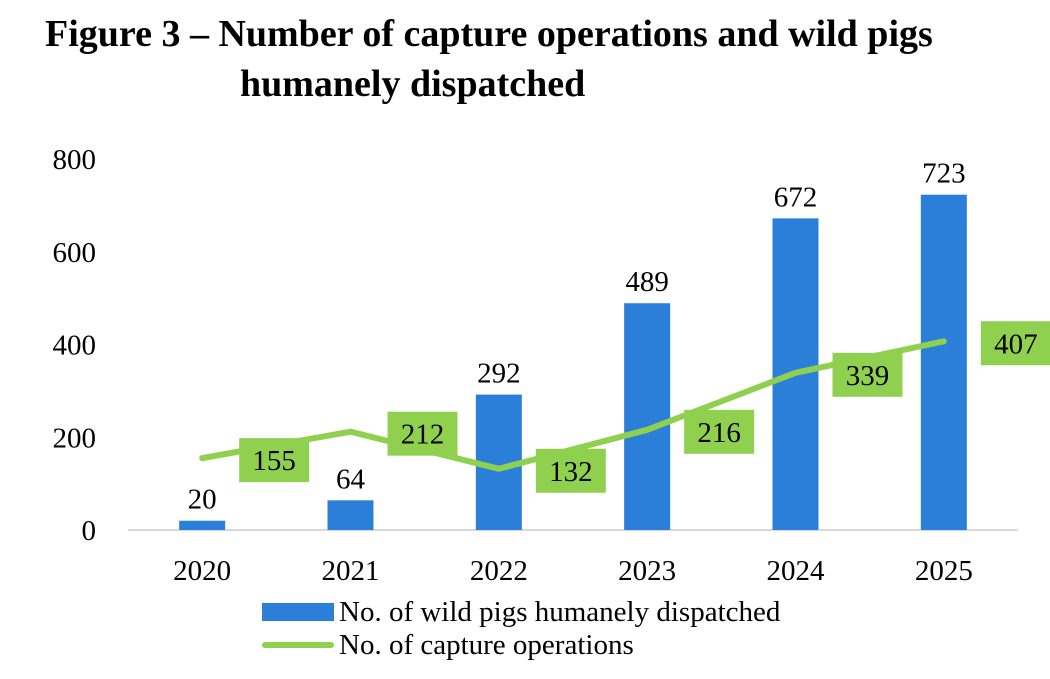 This screenshot has height=679, width=1050. I want to click on line-data-label: 407, so click(1015, 343).